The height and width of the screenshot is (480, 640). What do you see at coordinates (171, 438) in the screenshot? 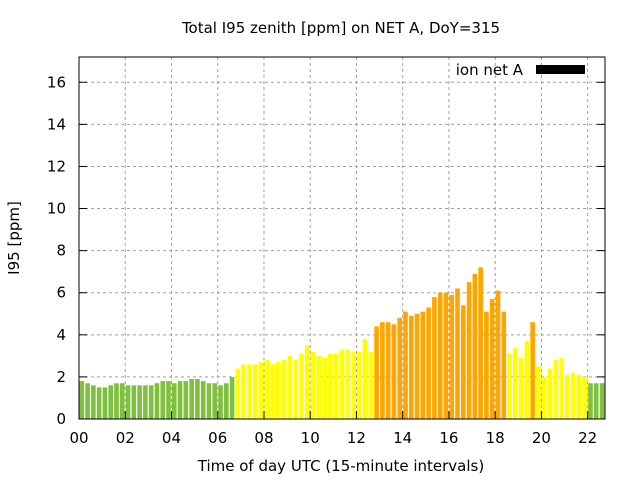
I see `x-tick-label: 04` at bounding box center [171, 438].